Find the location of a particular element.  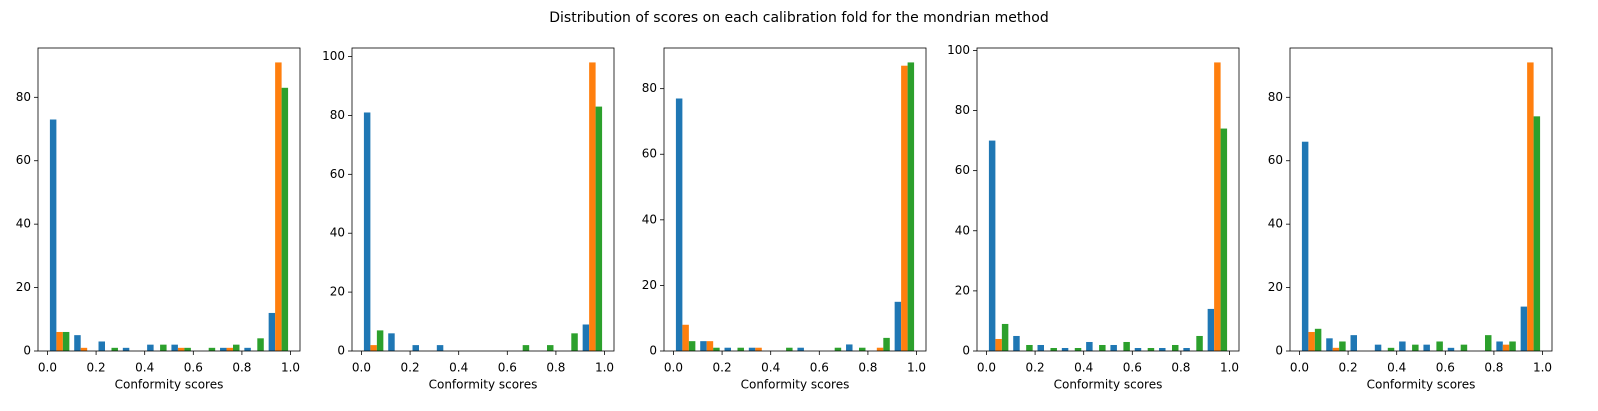

y-tick-label: 100 is located at coordinates (958, 50).